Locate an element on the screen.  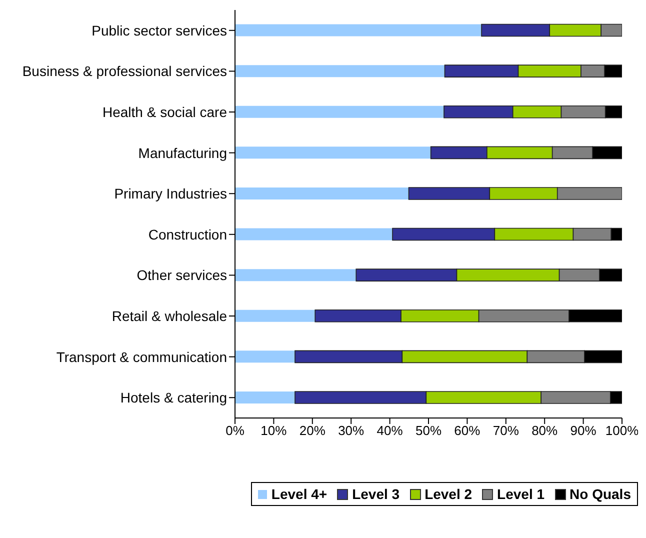
x-tick-label: 60% is located at coordinates (467, 430).